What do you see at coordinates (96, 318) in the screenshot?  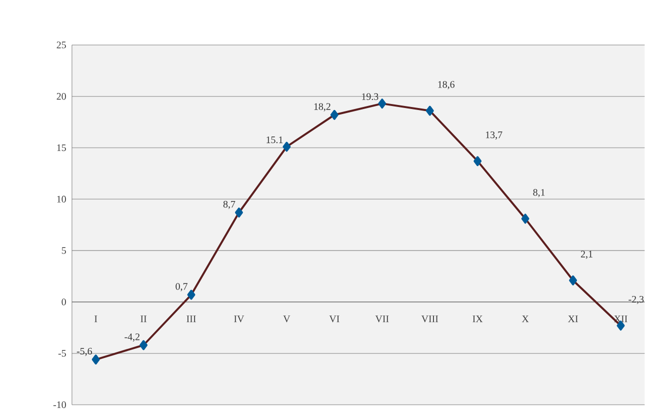 I see `x-tick-label: I` at bounding box center [96, 318].